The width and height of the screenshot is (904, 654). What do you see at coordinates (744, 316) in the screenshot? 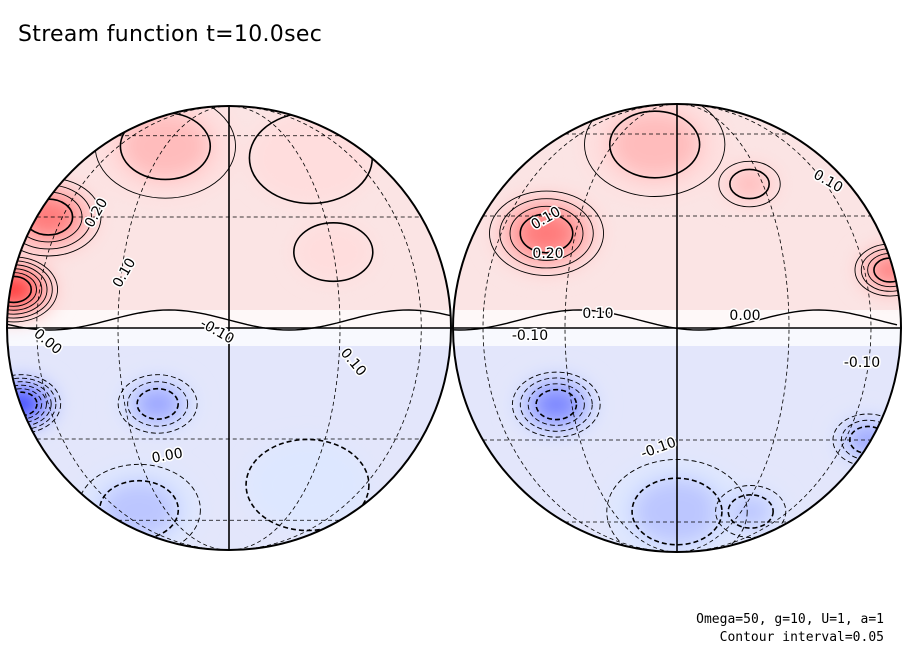
I see `contour-label-1-3: 0.00` at bounding box center [744, 316].